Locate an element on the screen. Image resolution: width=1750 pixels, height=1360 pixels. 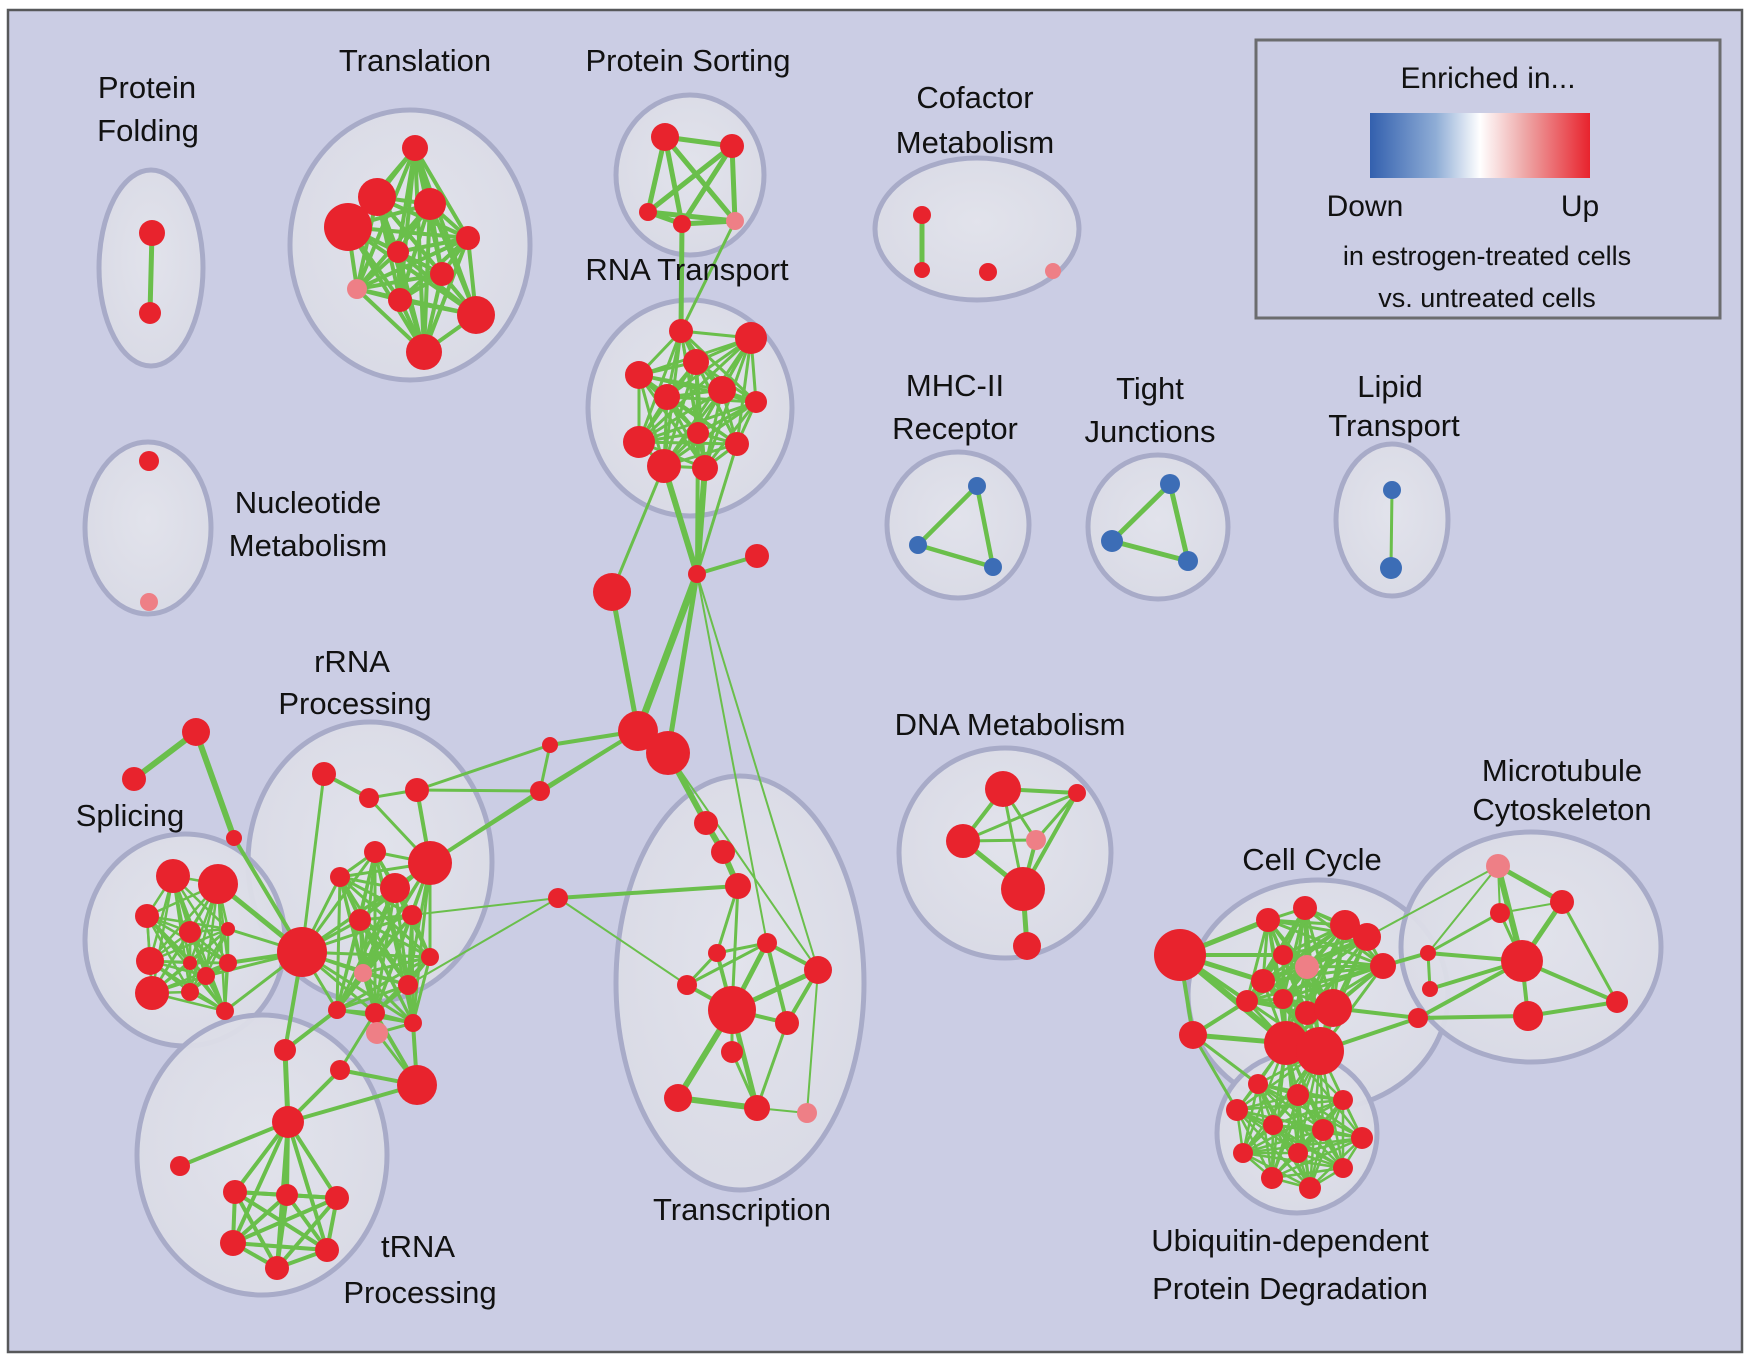
cluster-ellipse-nucleotide-metabolism is located at coordinates (148, 528).